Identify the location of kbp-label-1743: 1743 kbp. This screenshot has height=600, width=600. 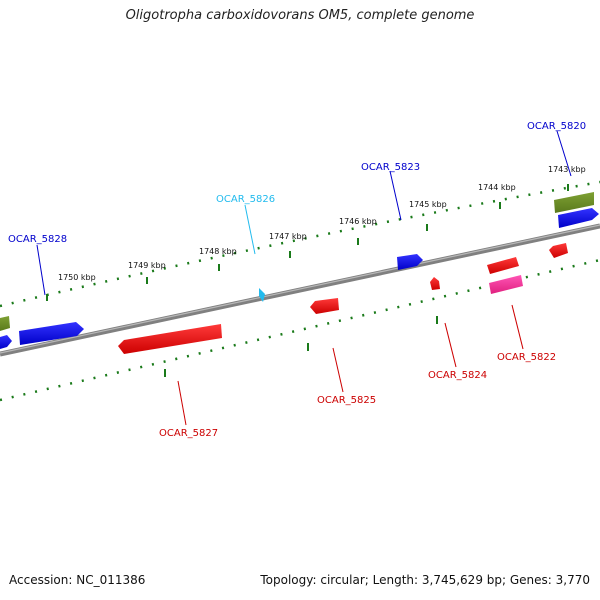
(567, 169).